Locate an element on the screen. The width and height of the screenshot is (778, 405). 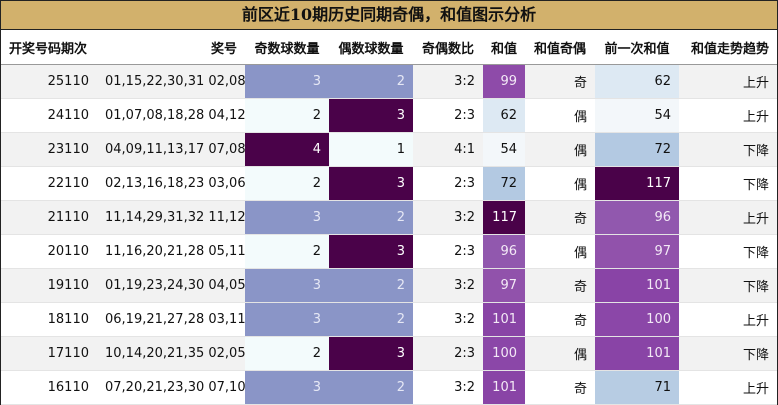
header-numbers: 奖号 is located at coordinates (171, 47).